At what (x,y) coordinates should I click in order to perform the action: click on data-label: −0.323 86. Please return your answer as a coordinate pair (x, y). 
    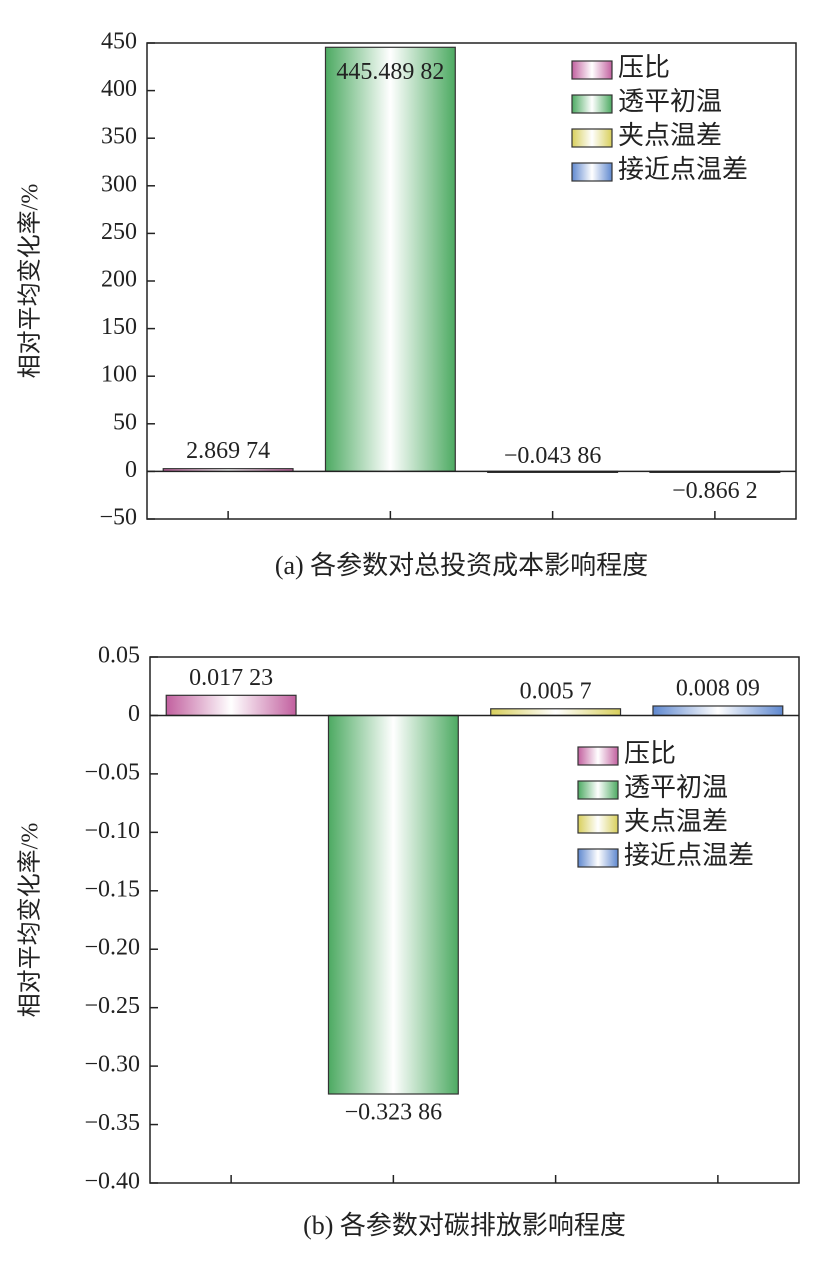
    Looking at the image, I should click on (394, 1113).